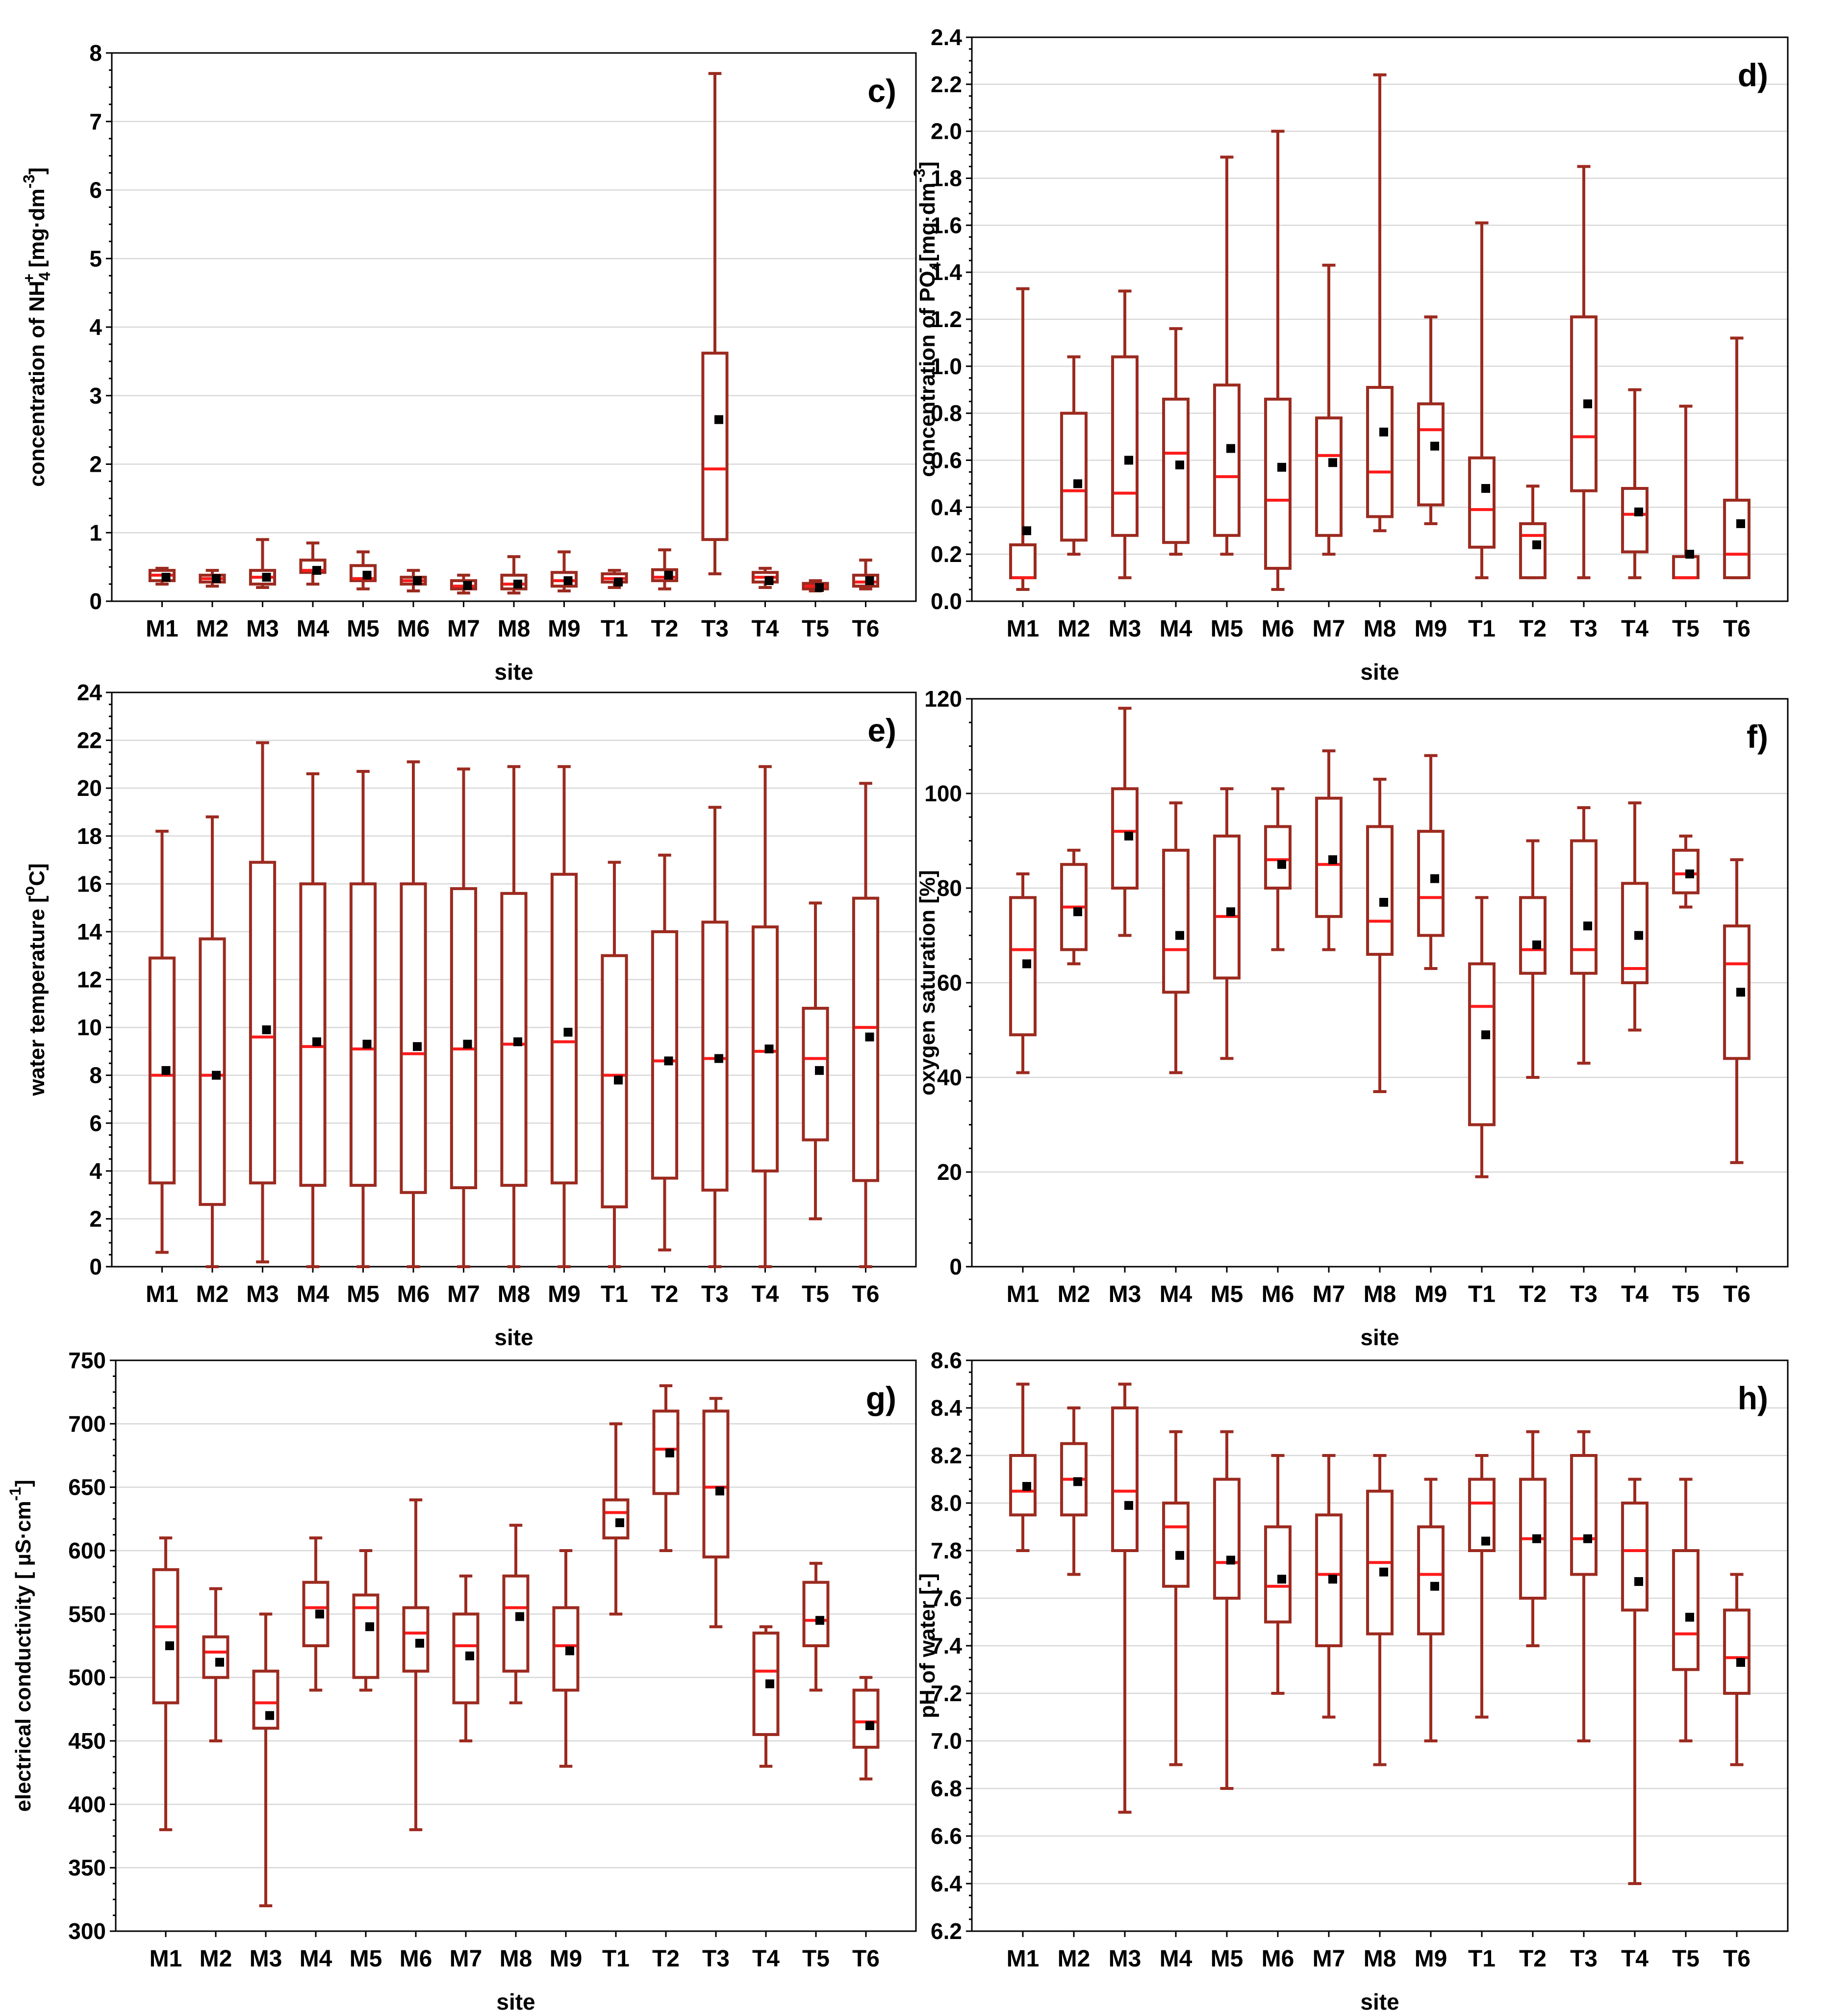 This screenshot has width=1827, height=2016. I want to click on y-axis-title: concentration of NH4+ [mg·dm-3], so click(36, 327).